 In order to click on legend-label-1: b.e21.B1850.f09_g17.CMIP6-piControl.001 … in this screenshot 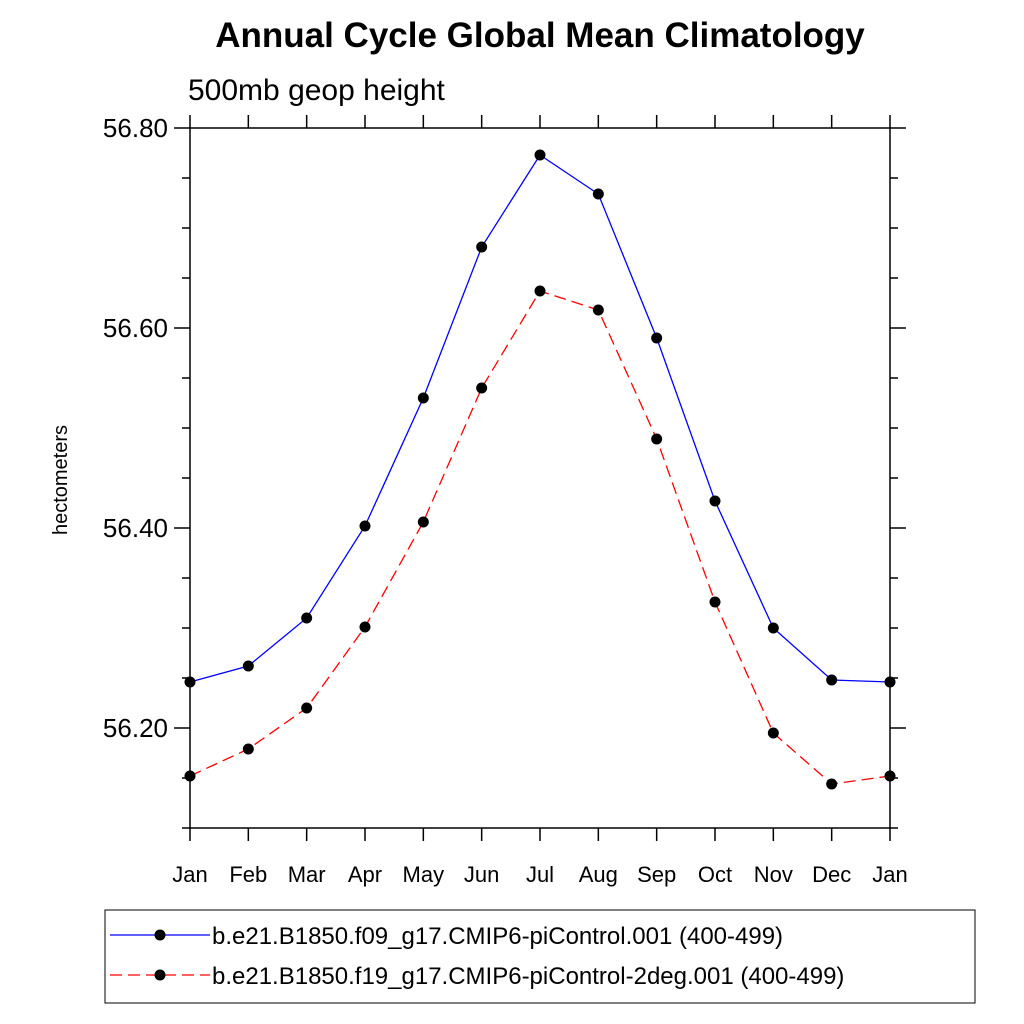, I will do `click(497, 936)`.